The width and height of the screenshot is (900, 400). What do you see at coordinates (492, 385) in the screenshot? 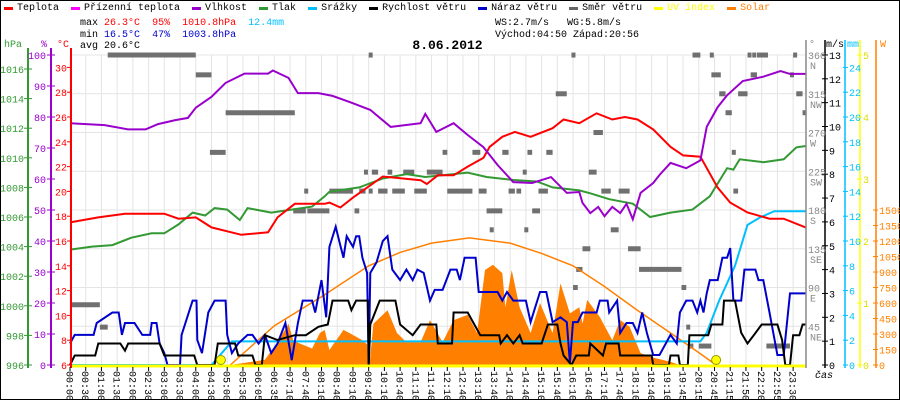
I see `x-tick-label: 13:40` at bounding box center [492, 385].